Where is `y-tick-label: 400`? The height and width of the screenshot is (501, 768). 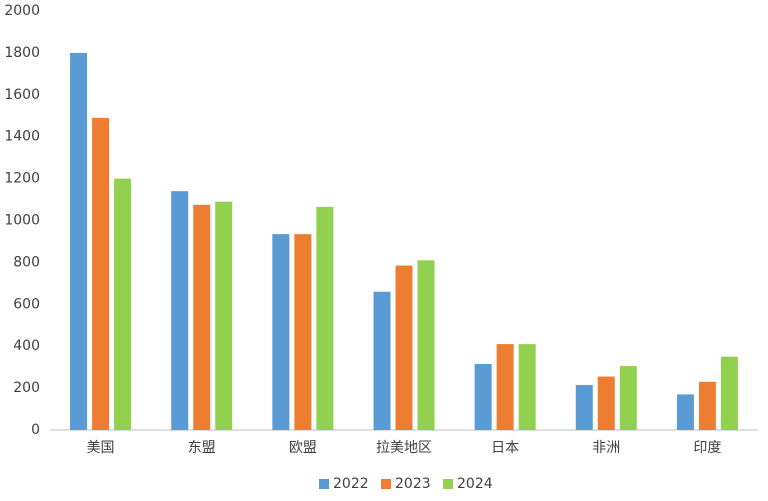
y-tick-label: 400 is located at coordinates (26, 346).